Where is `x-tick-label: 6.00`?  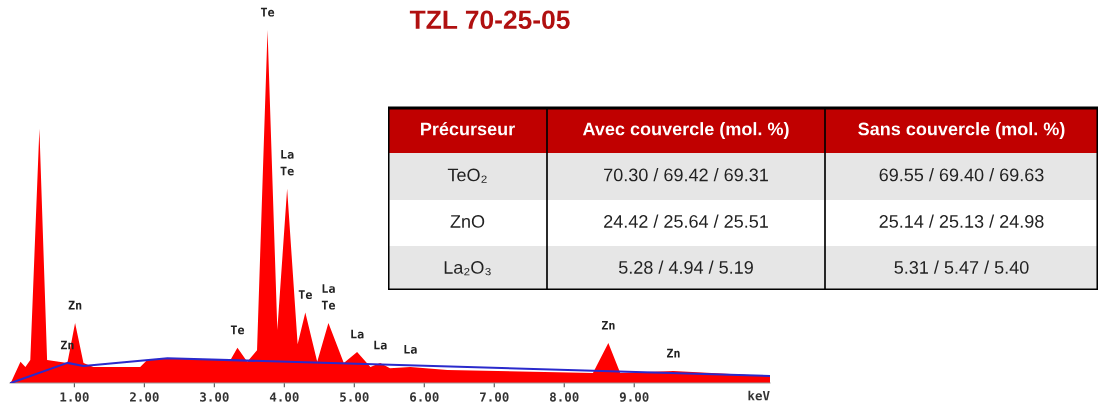 x-tick-label: 6.00 is located at coordinates (424, 397).